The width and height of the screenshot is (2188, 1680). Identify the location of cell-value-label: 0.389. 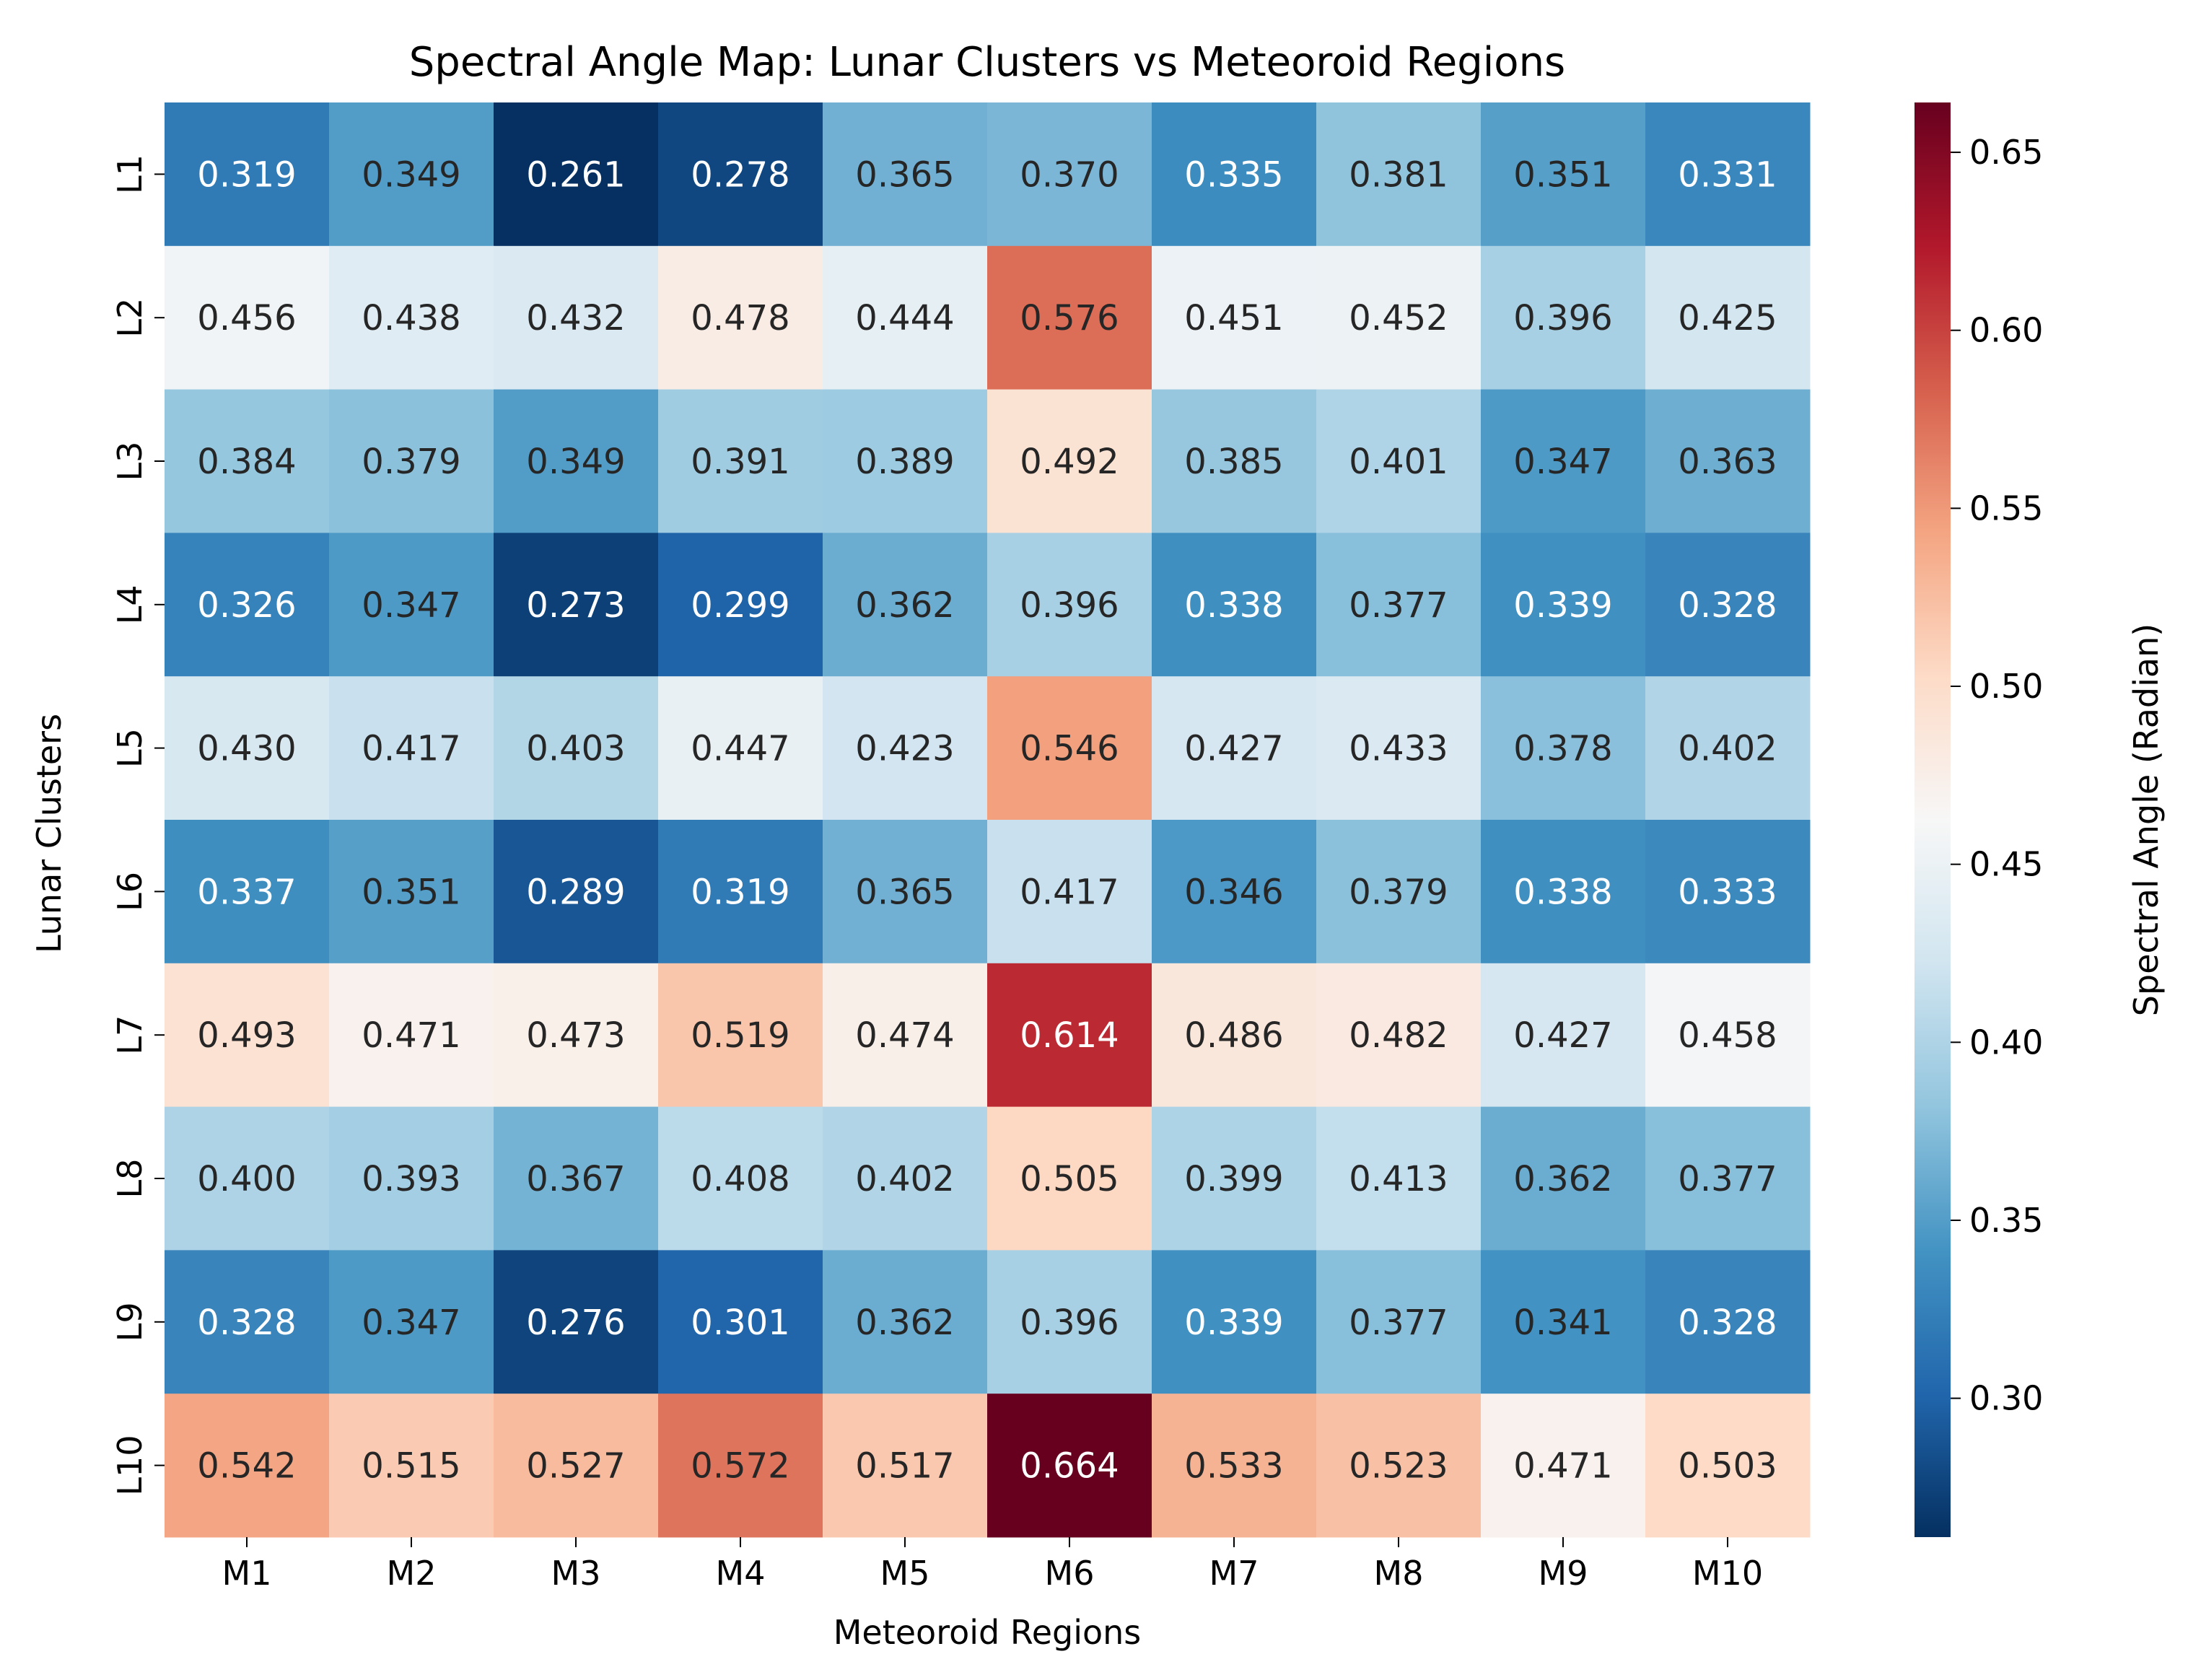
(904, 462).